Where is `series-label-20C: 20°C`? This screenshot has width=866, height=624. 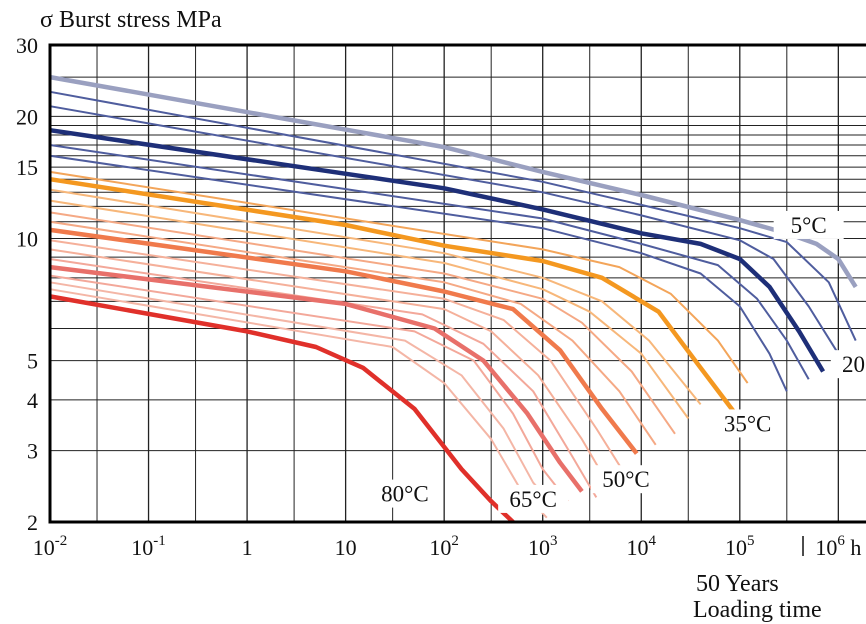
series-label-20C: 20°C is located at coordinates (848, 364).